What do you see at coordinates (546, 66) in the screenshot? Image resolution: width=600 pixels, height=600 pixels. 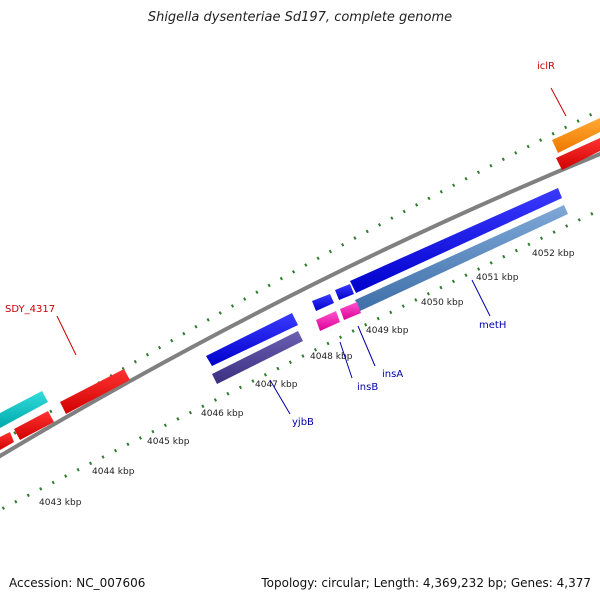 I see `gene-label-iclR: iclR` at bounding box center [546, 66].